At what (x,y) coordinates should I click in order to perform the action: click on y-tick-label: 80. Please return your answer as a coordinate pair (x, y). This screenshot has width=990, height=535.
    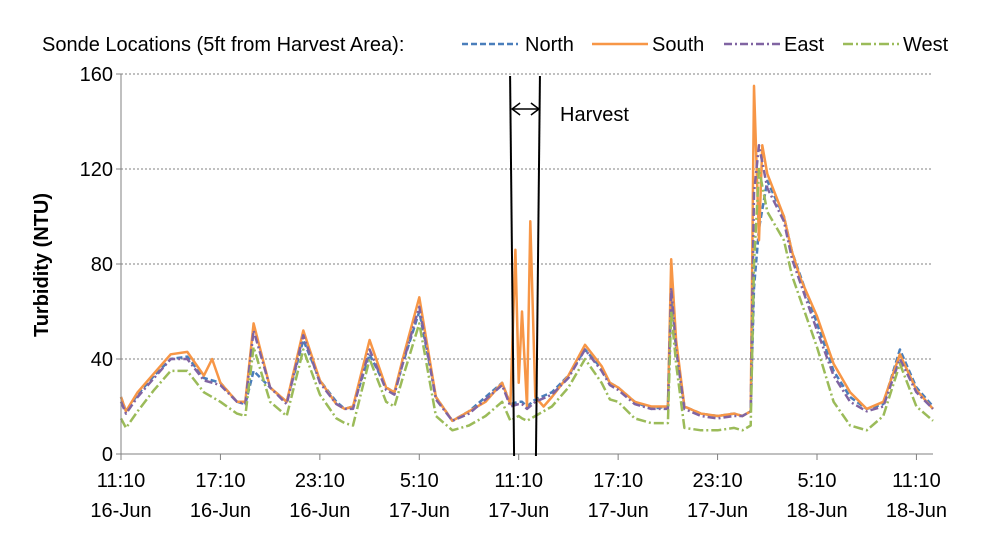
    Looking at the image, I should click on (102, 265).